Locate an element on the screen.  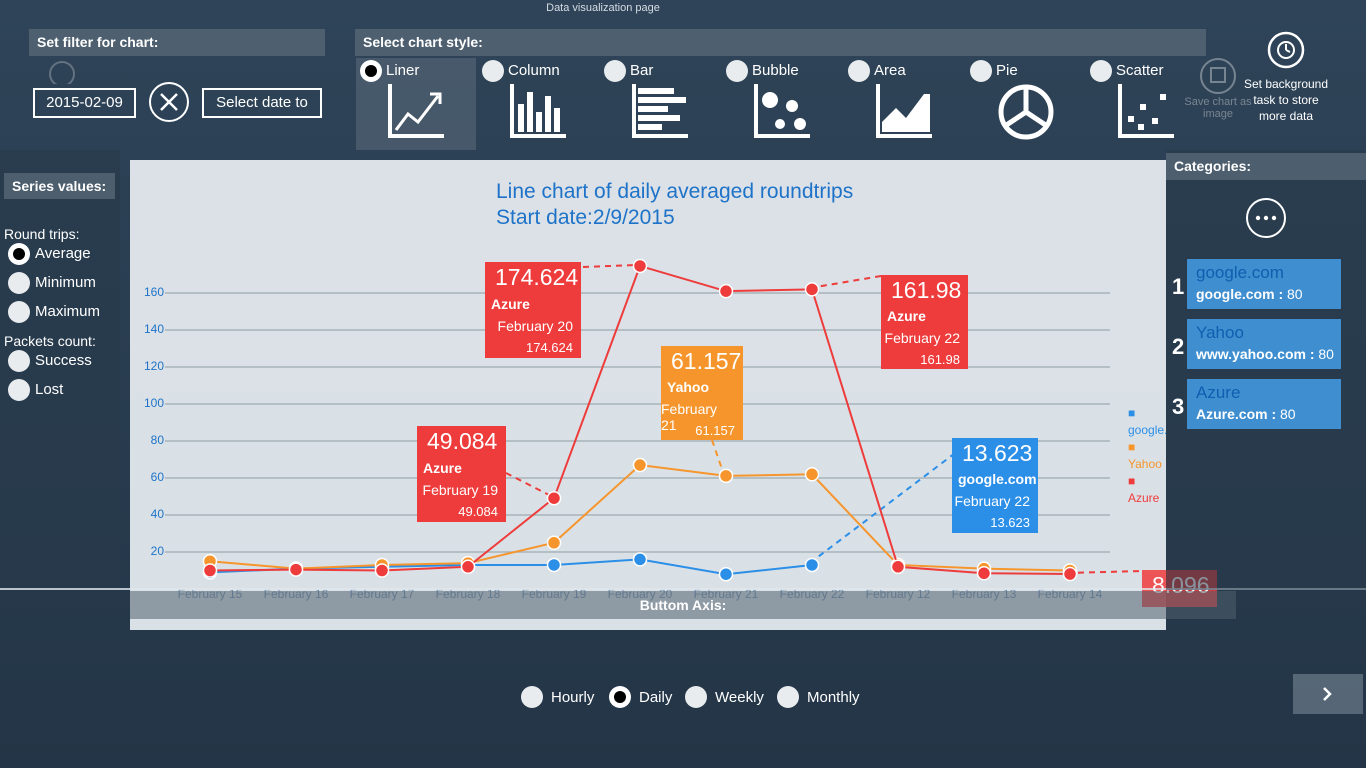
legend-azure: ■ Azure is located at coordinates (1144, 489).